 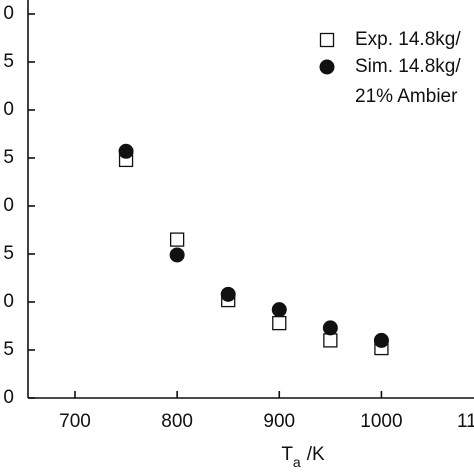 I want to click on x-label-main: T, so click(x=287, y=454).